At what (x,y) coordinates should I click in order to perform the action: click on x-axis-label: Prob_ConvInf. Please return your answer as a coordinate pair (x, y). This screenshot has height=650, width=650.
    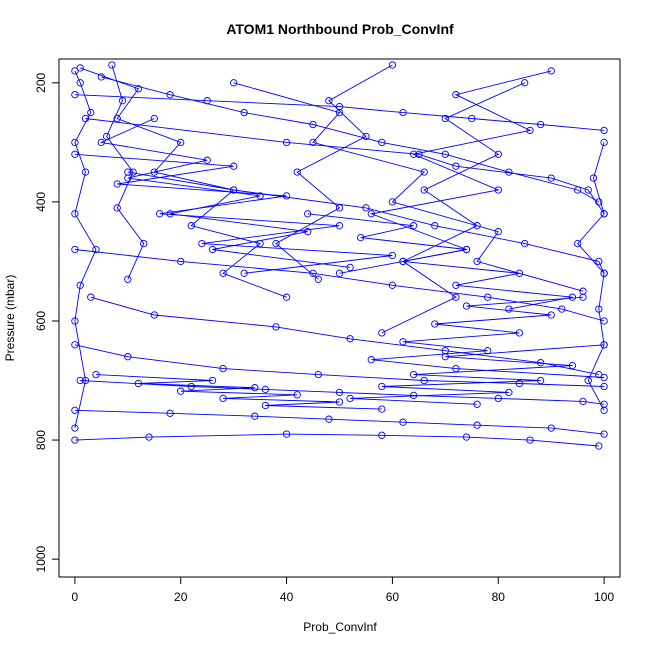
    Looking at the image, I should click on (340, 627).